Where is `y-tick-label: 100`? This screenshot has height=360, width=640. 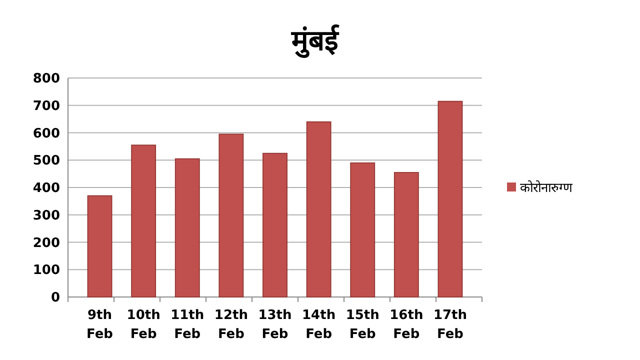 y-tick-label: 100 is located at coordinates (46, 270).